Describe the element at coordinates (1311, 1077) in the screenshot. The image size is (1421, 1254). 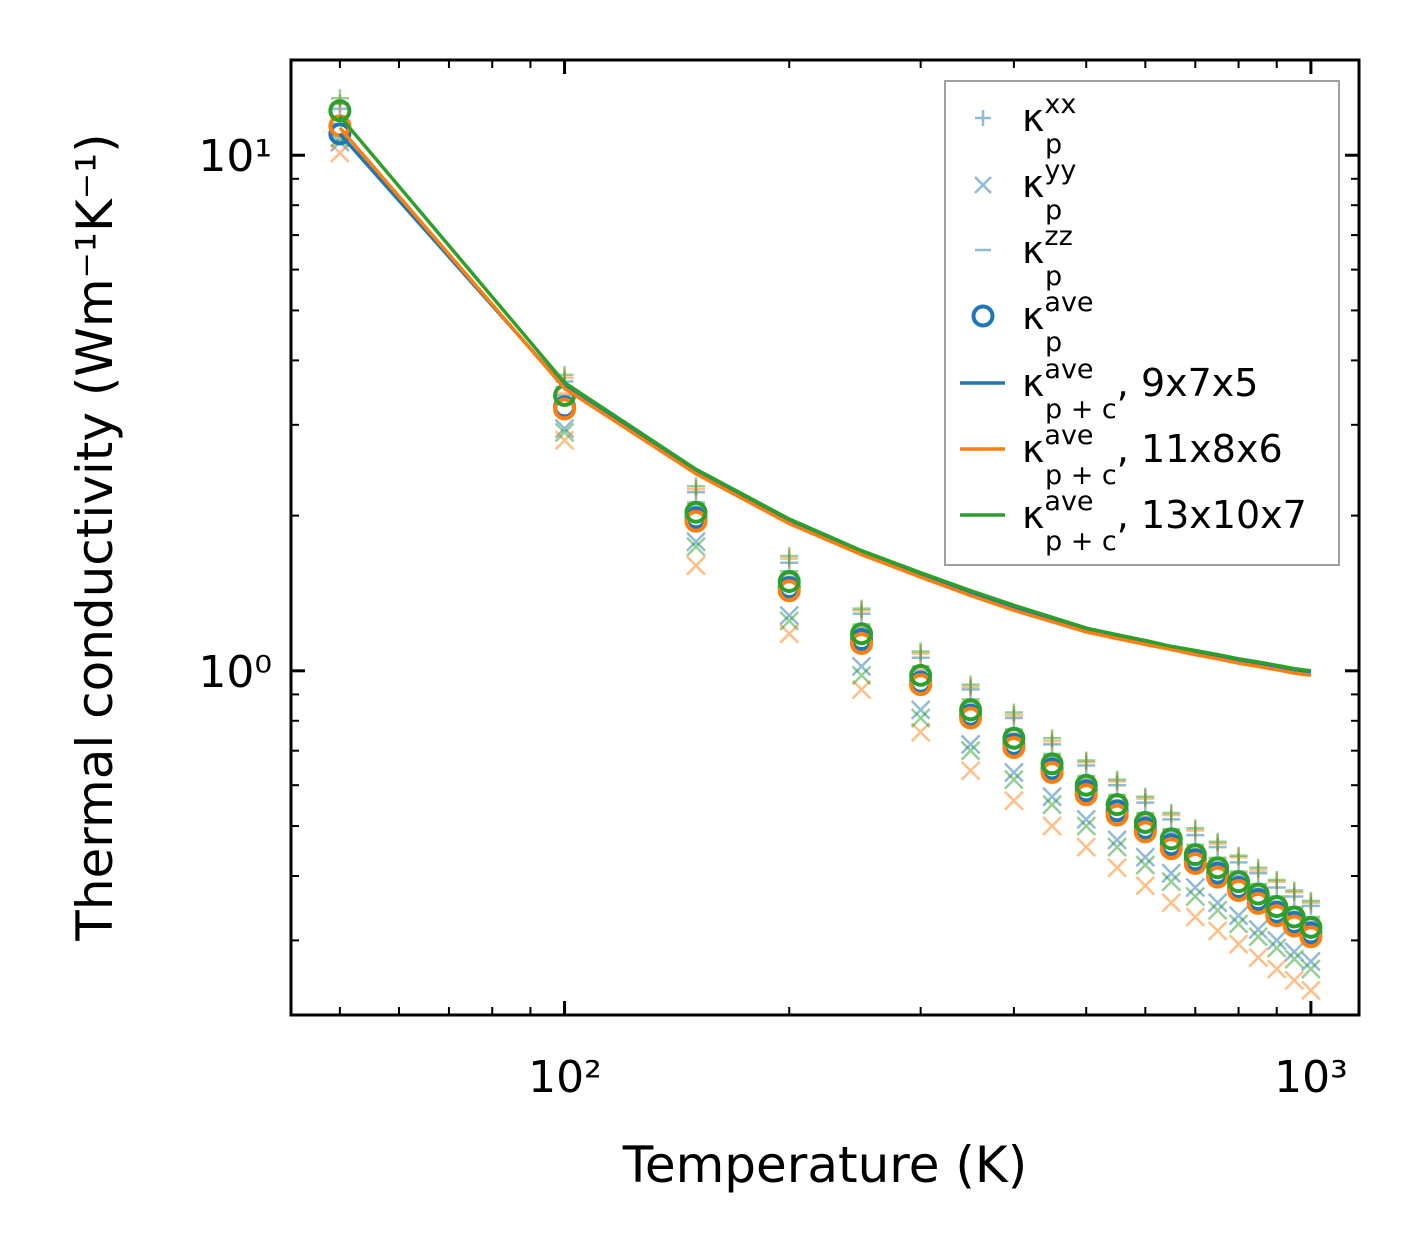
I see `x-tick-label-1000: 10³` at that location.